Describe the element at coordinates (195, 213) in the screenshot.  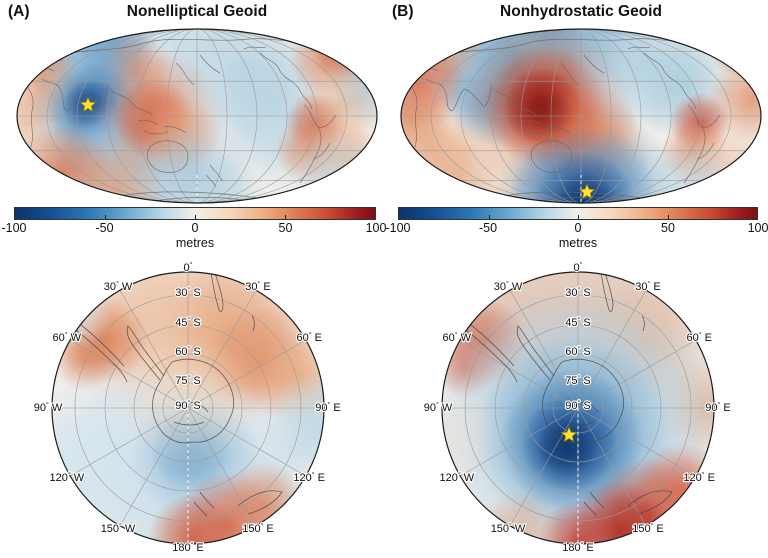
I see `colorbar-a` at that location.